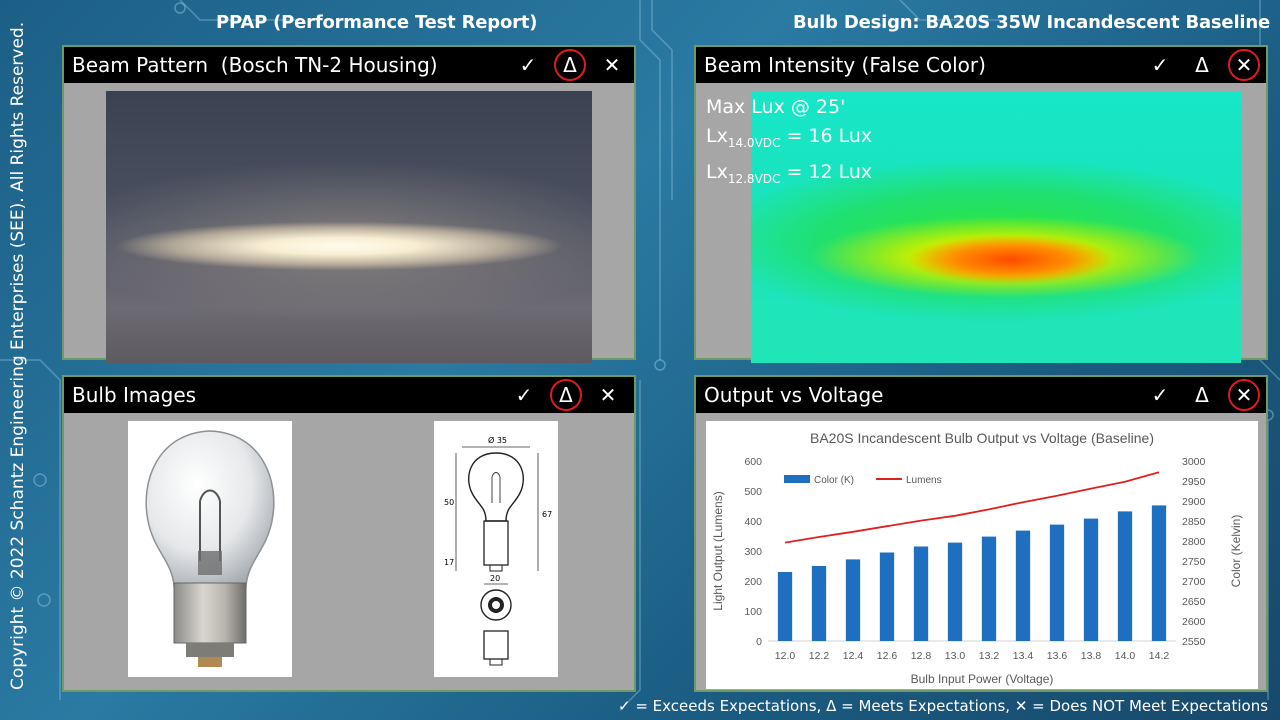  What do you see at coordinates (753, 492) in the screenshot?
I see `y-tick-label: 500` at bounding box center [753, 492].